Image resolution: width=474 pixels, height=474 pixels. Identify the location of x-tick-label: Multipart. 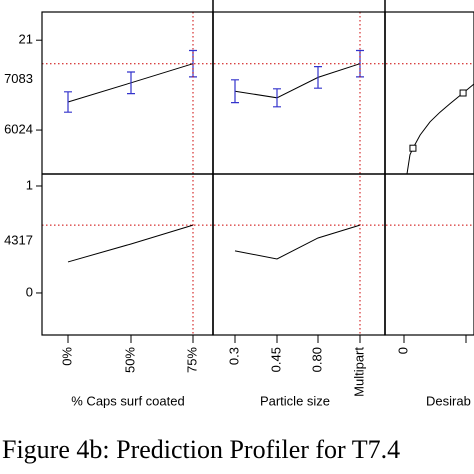
(358, 372).